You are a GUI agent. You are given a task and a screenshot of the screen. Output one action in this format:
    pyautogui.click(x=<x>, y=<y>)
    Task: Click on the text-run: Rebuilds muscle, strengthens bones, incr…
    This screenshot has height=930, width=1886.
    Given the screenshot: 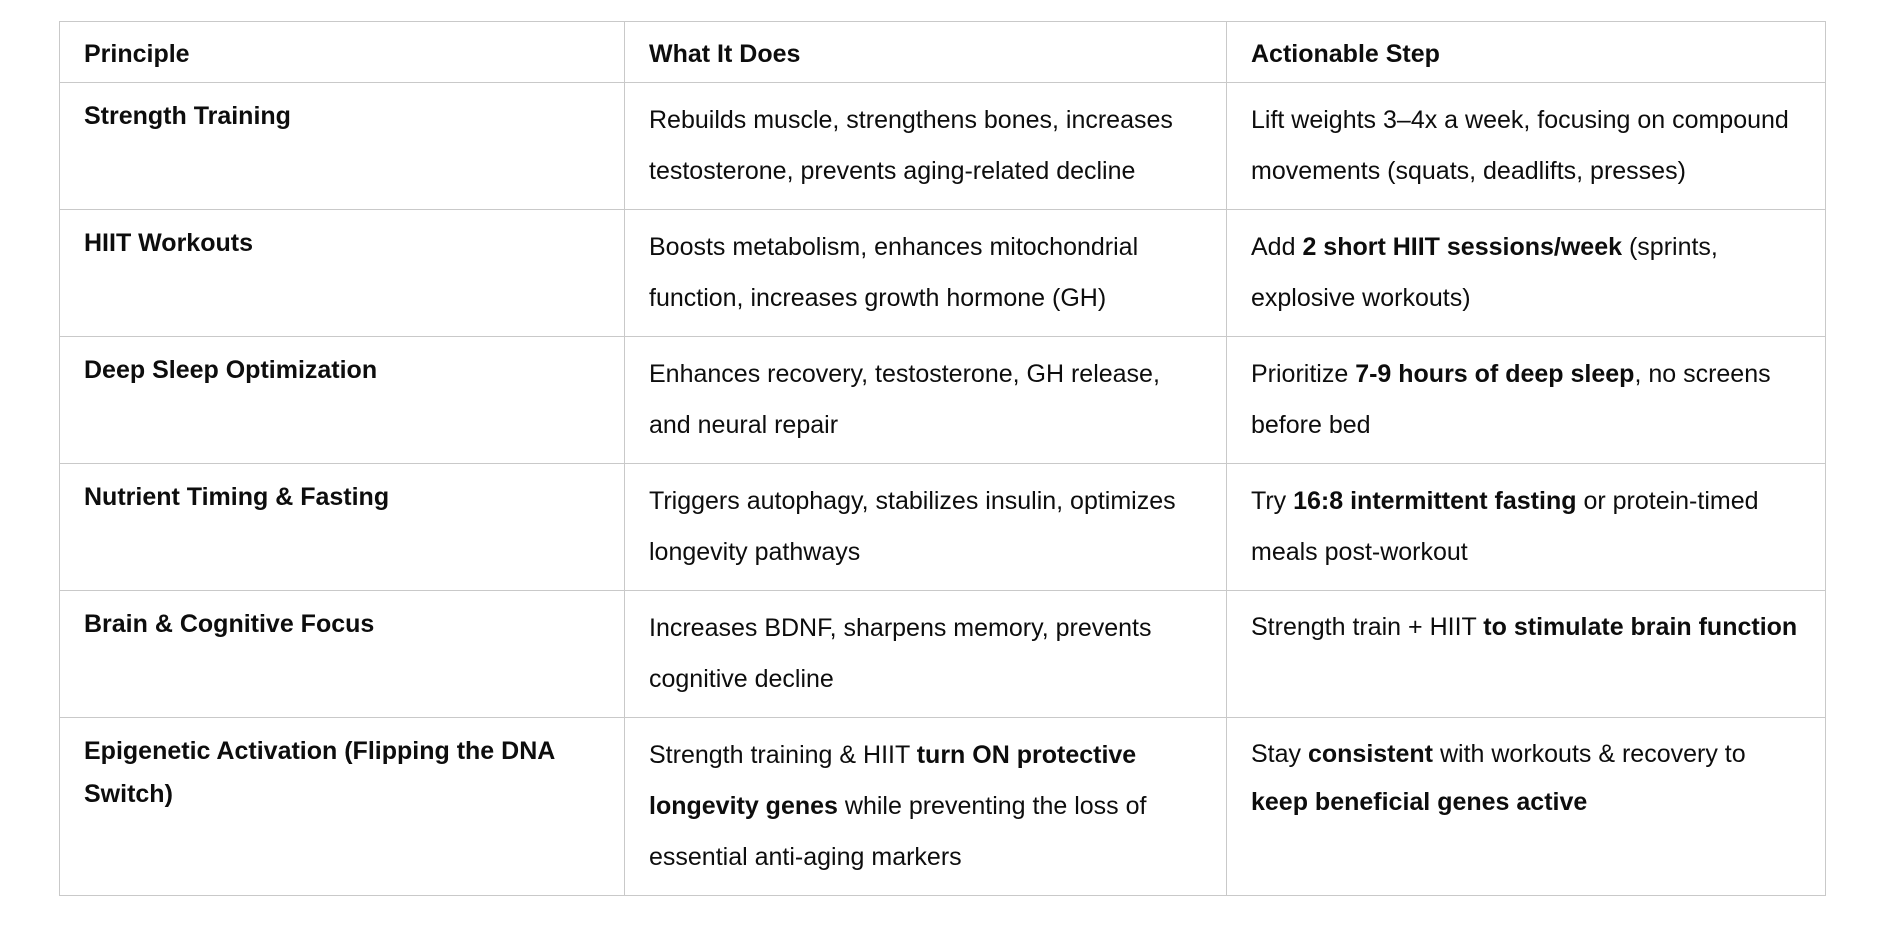 What is the action you would take?
    pyautogui.click(x=911, y=145)
    